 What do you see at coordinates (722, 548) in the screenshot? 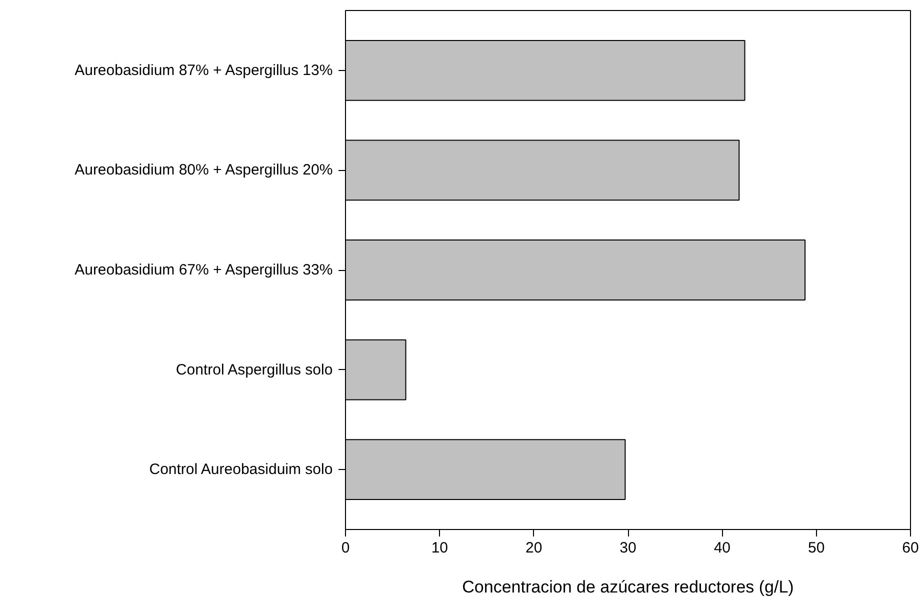
I see `x-tick-label: 40` at bounding box center [722, 548].